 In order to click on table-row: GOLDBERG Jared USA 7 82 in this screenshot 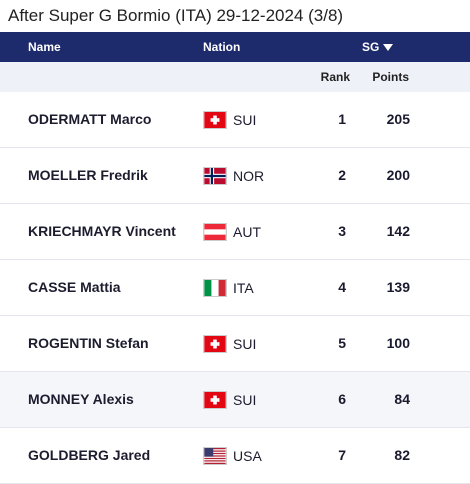, I will do `click(235, 456)`.